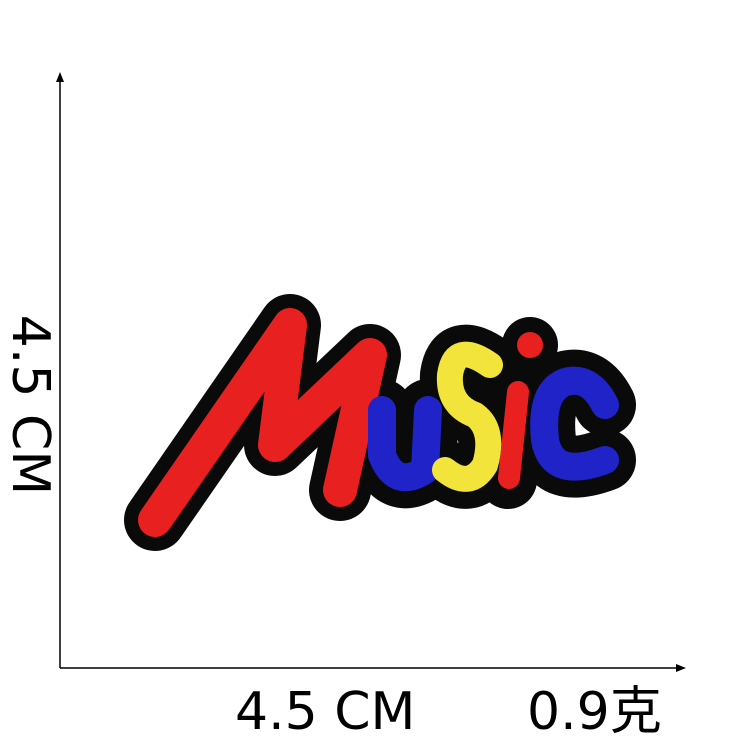 The height and width of the screenshot is (755, 750). What do you see at coordinates (574, 423) in the screenshot?
I see `letter-c` at bounding box center [574, 423].